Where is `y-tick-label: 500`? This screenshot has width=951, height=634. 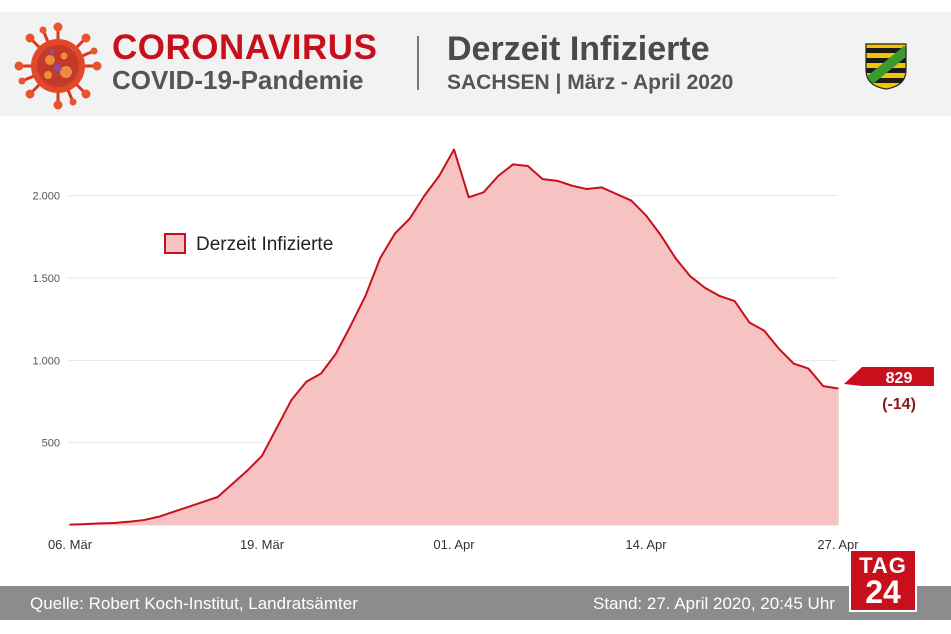 y-tick-label: 500 is located at coordinates (51, 444).